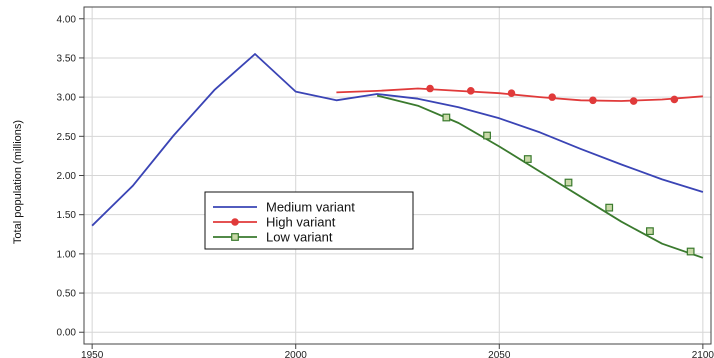 The width and height of the screenshot is (714, 358). Describe the element at coordinates (296, 354) in the screenshot. I see `x-tick-label: 2000` at that location.